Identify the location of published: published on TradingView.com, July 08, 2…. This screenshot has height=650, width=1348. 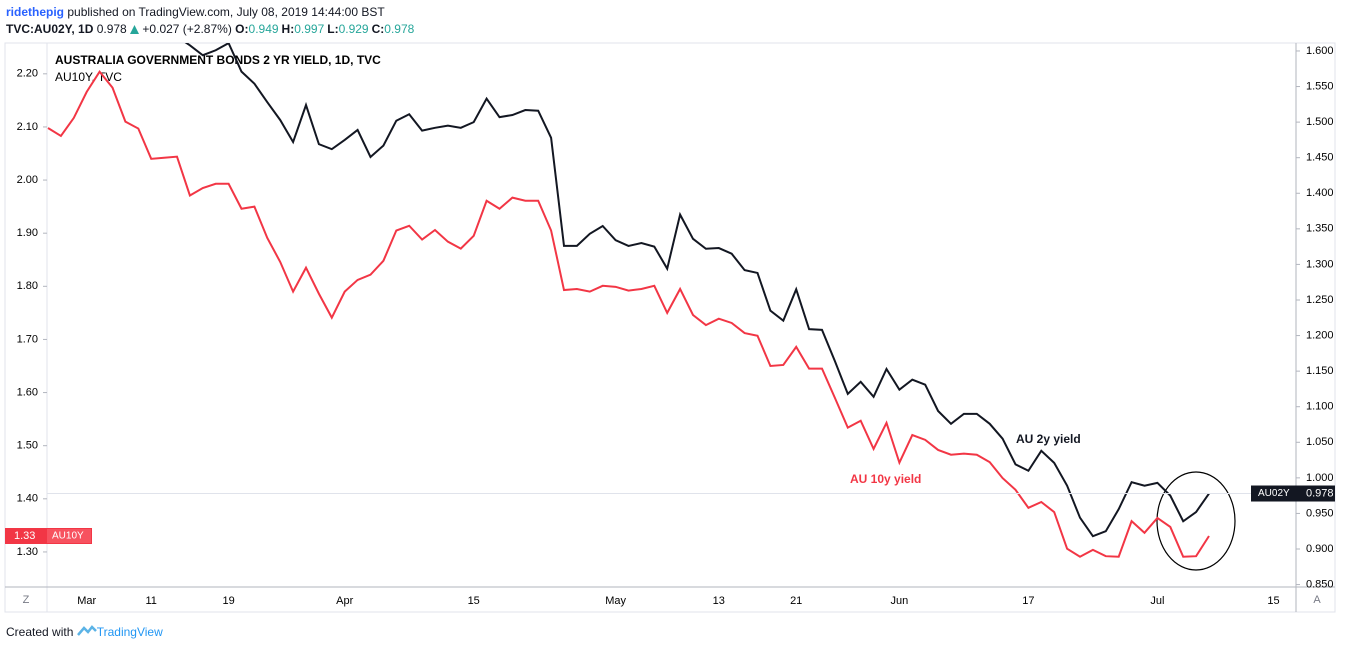
(226, 12).